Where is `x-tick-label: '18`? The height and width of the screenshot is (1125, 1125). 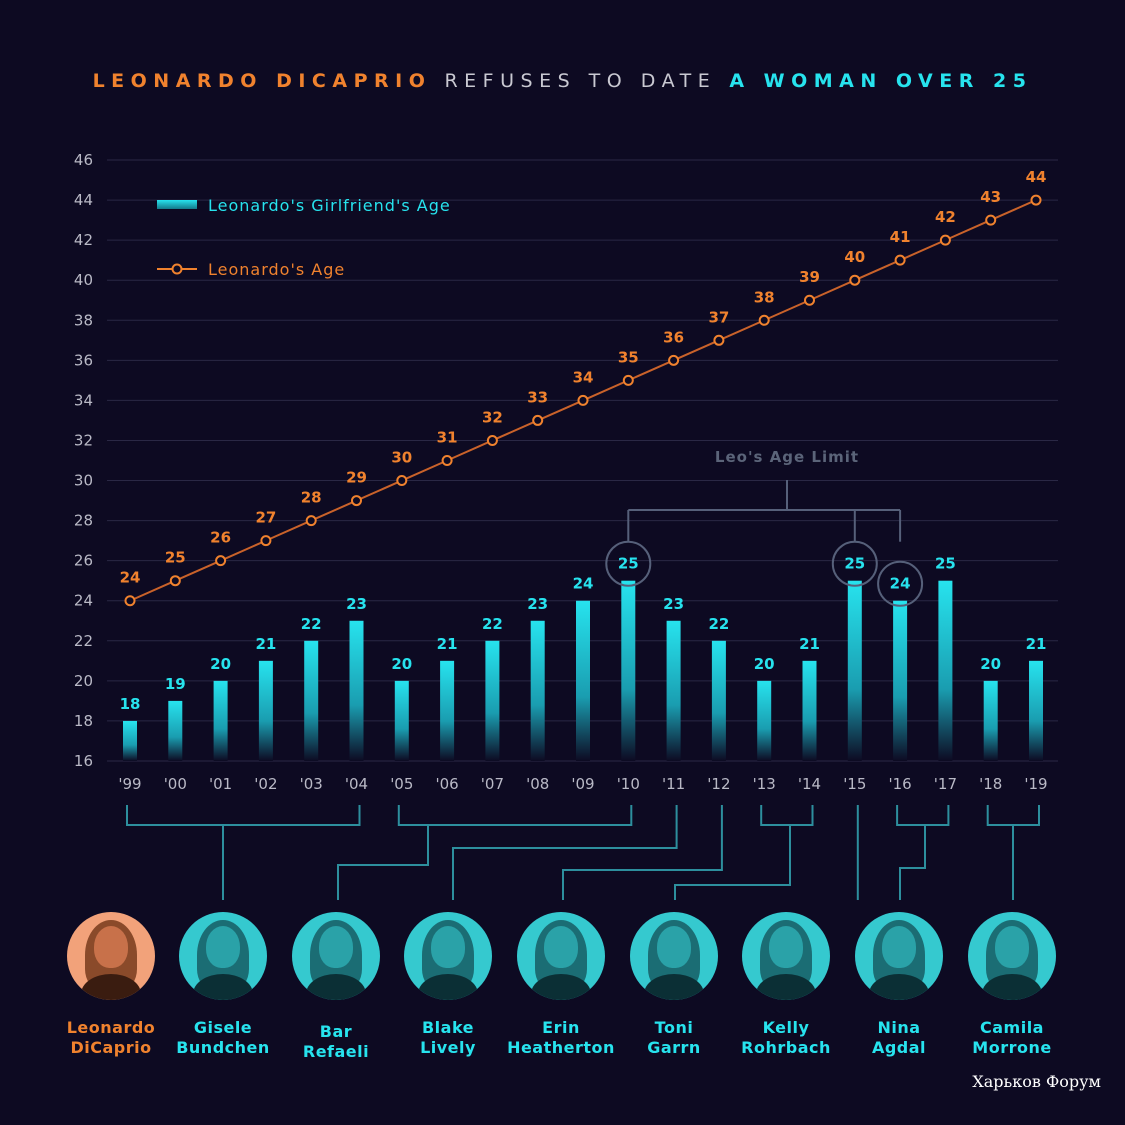 x-tick-label: '18 is located at coordinates (990, 784).